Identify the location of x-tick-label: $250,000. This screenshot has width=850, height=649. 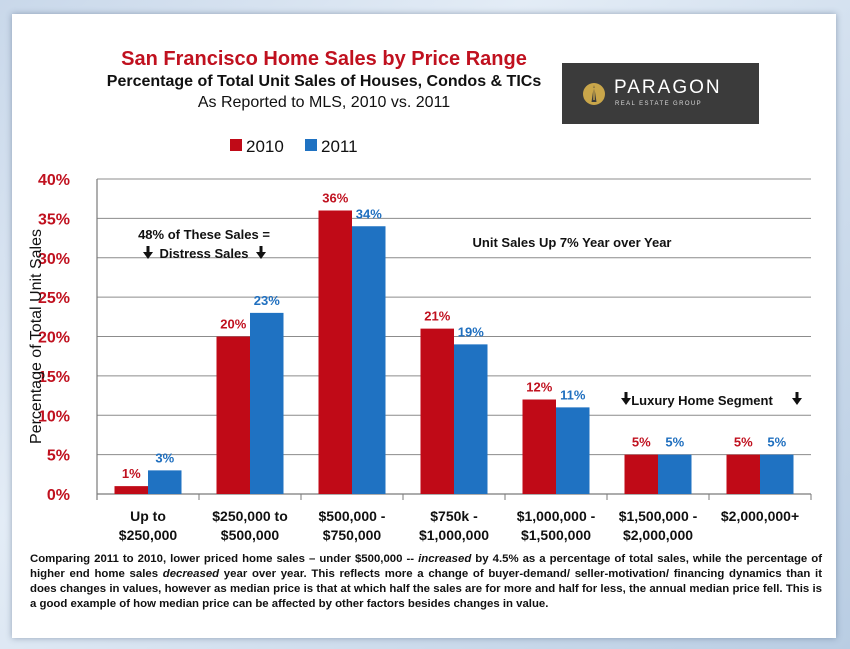
(148, 535).